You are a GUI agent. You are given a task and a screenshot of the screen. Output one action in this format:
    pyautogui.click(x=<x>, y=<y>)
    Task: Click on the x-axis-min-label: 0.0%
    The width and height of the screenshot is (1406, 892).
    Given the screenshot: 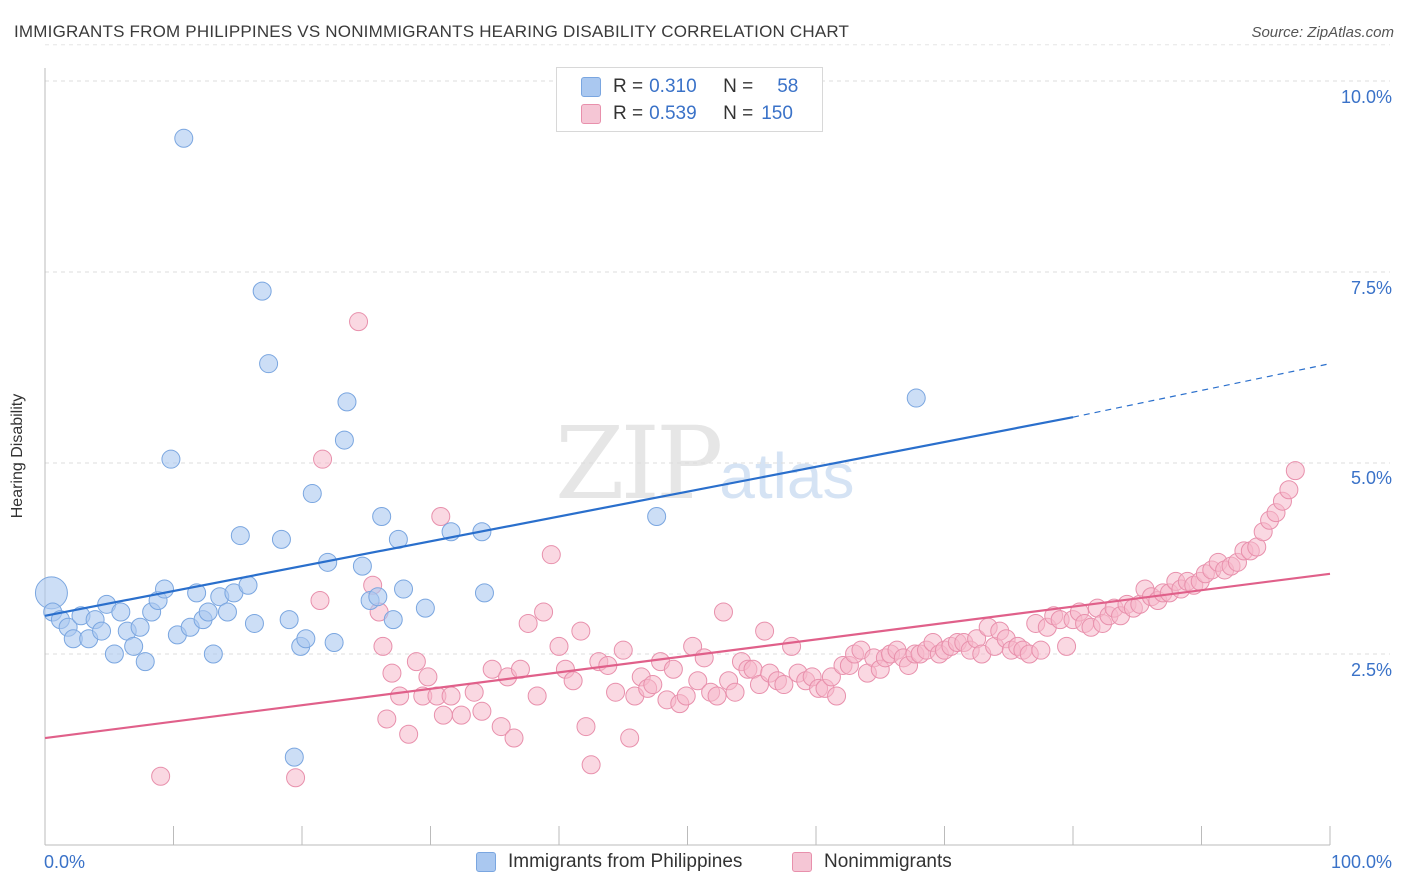 What is the action you would take?
    pyautogui.click(x=65, y=862)
    